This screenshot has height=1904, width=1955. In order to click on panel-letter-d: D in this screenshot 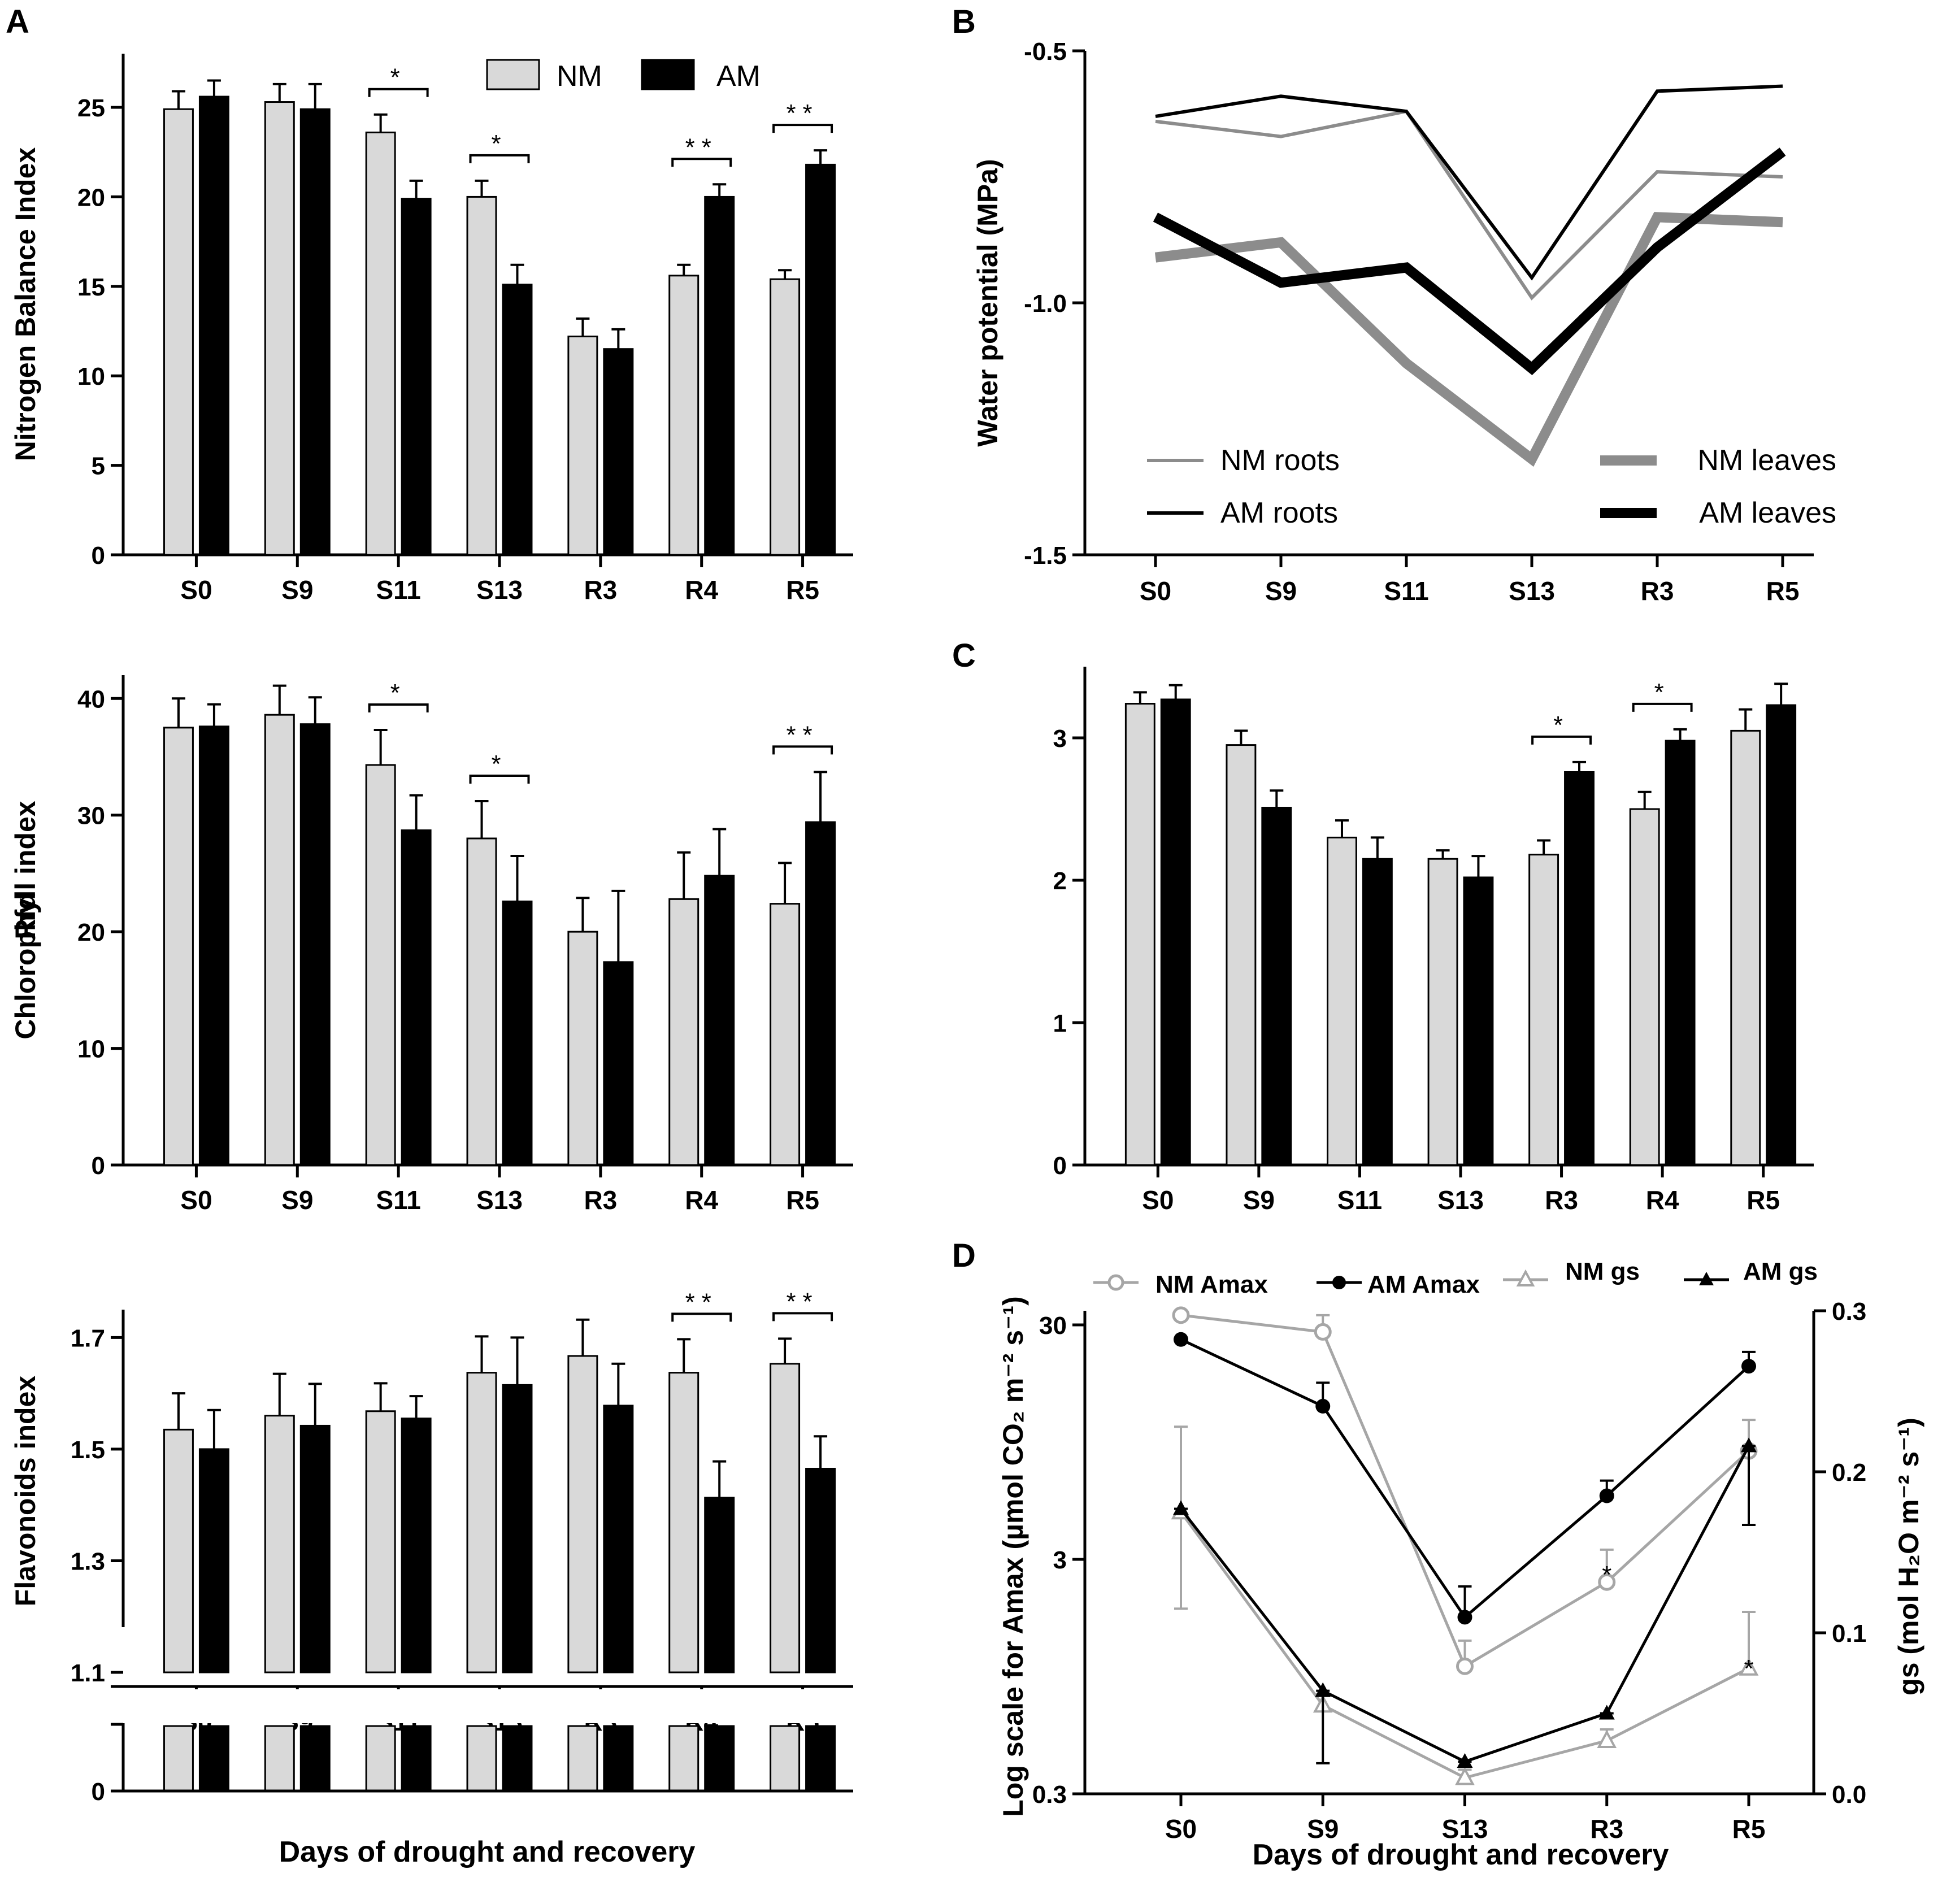, I will do `click(964, 1255)`.